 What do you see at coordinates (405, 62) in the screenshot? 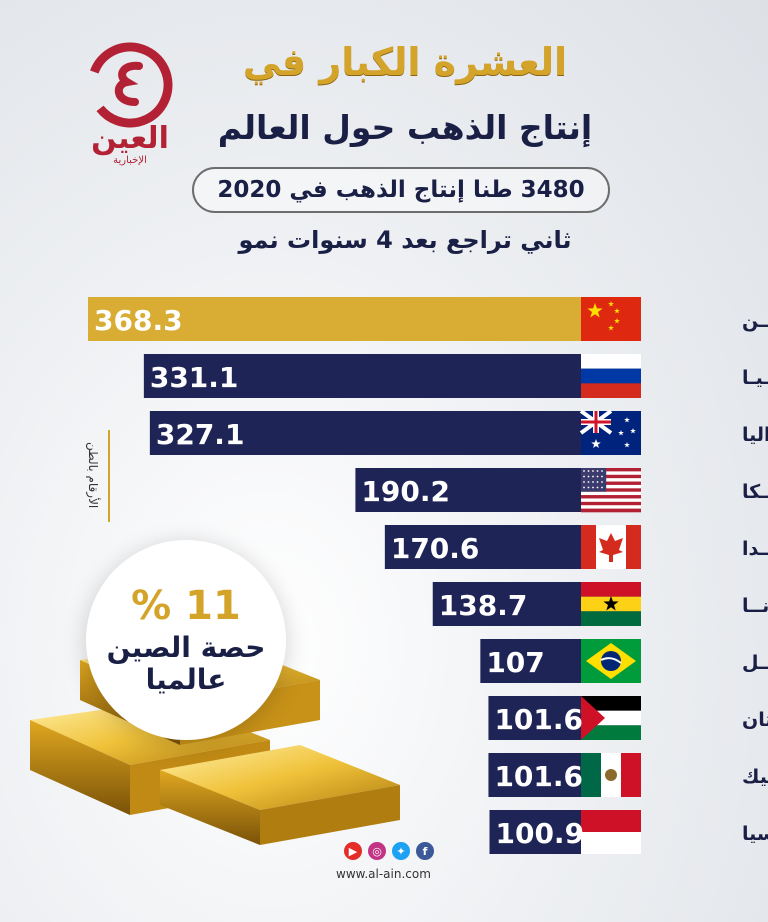
I see `title-line-1: العشرة الكبار في` at bounding box center [405, 62].